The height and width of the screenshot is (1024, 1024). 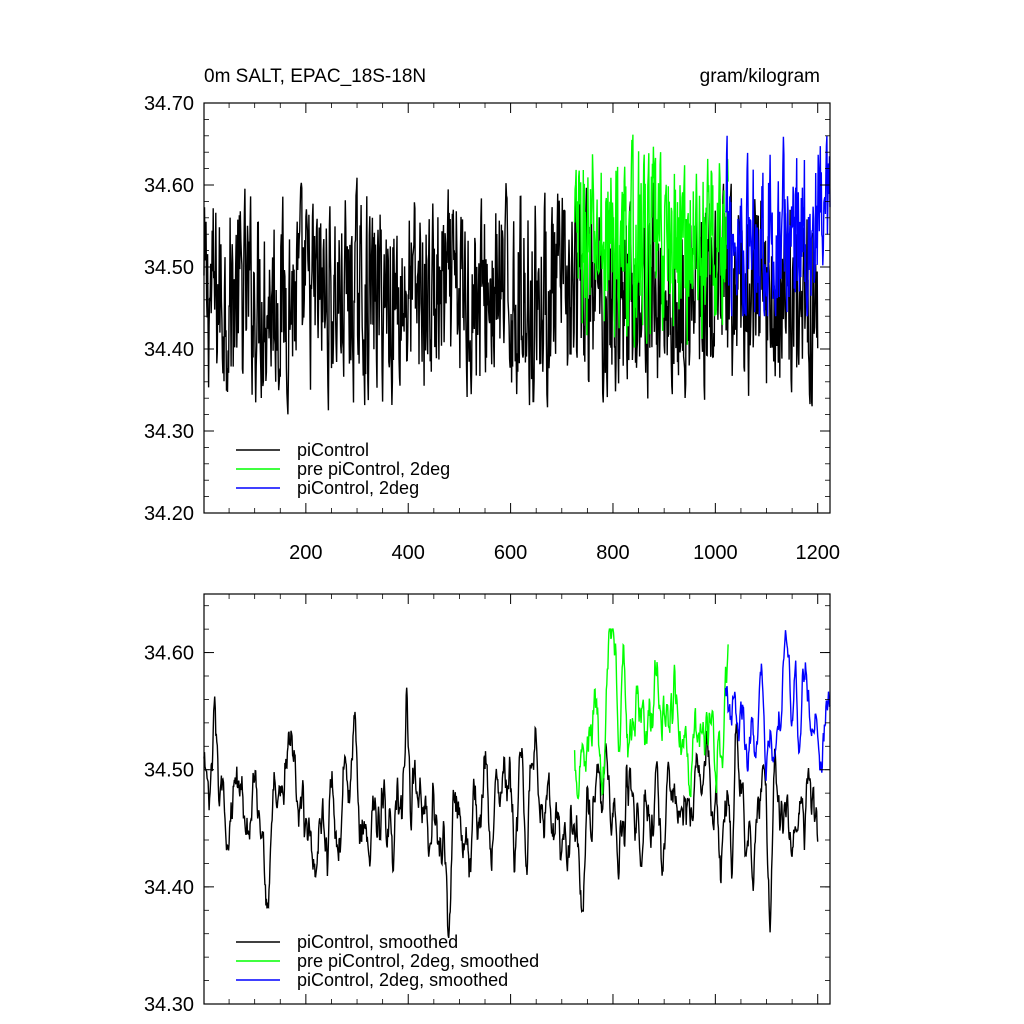 I want to click on legend-label-0: piControl, so click(x=333, y=450).